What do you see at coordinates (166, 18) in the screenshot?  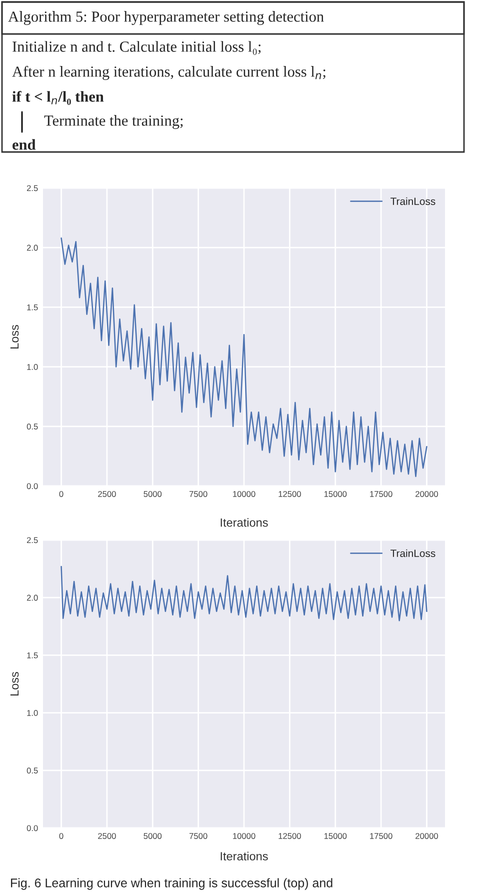 I see `text: Algorithm 5: Poor hyperparameter setting detection` at bounding box center [166, 18].